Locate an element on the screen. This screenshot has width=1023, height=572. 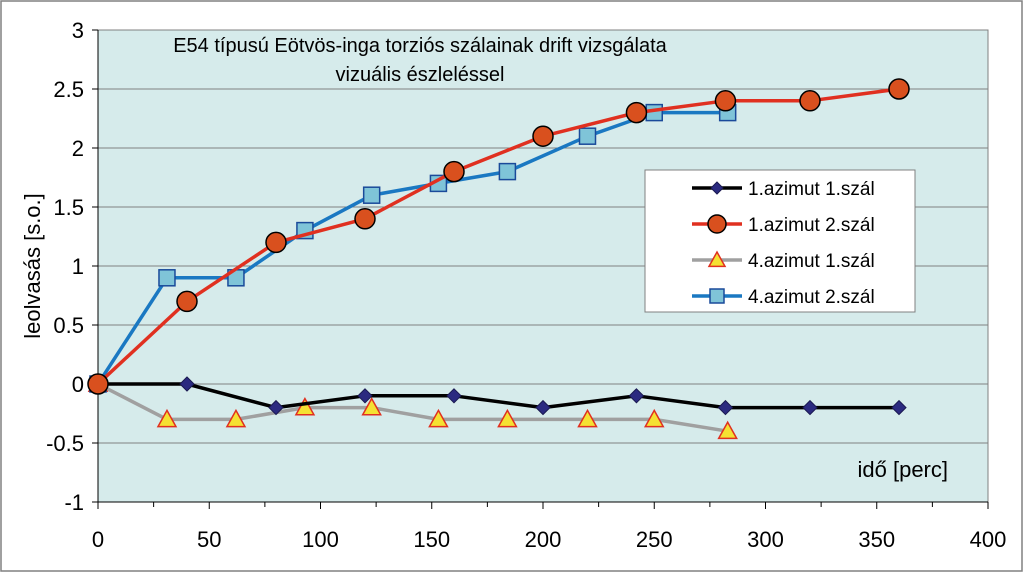
y-tick-label: 3 is located at coordinates (78, 30).